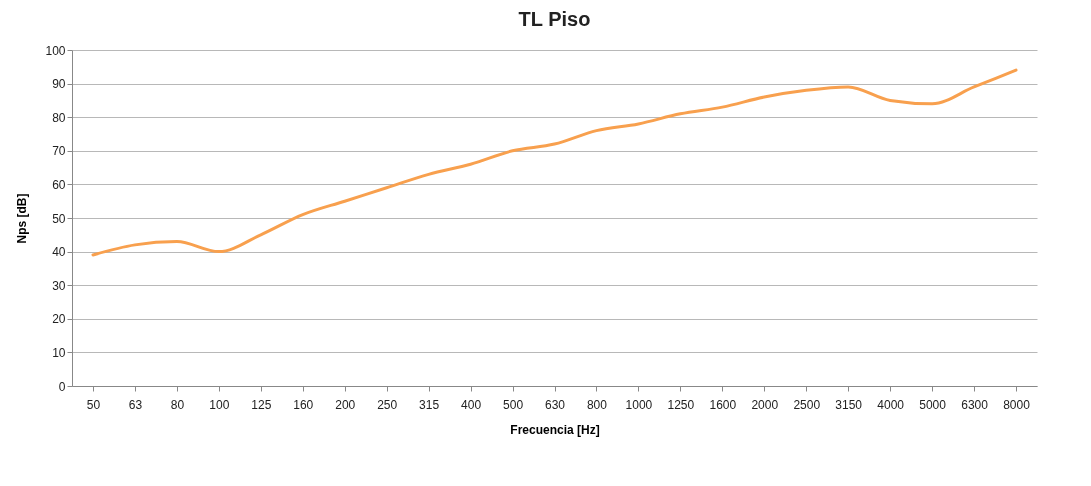 This screenshot has height=486, width=1091. What do you see at coordinates (681, 404) in the screenshot?
I see `x-tick-label: 1250` at bounding box center [681, 404].